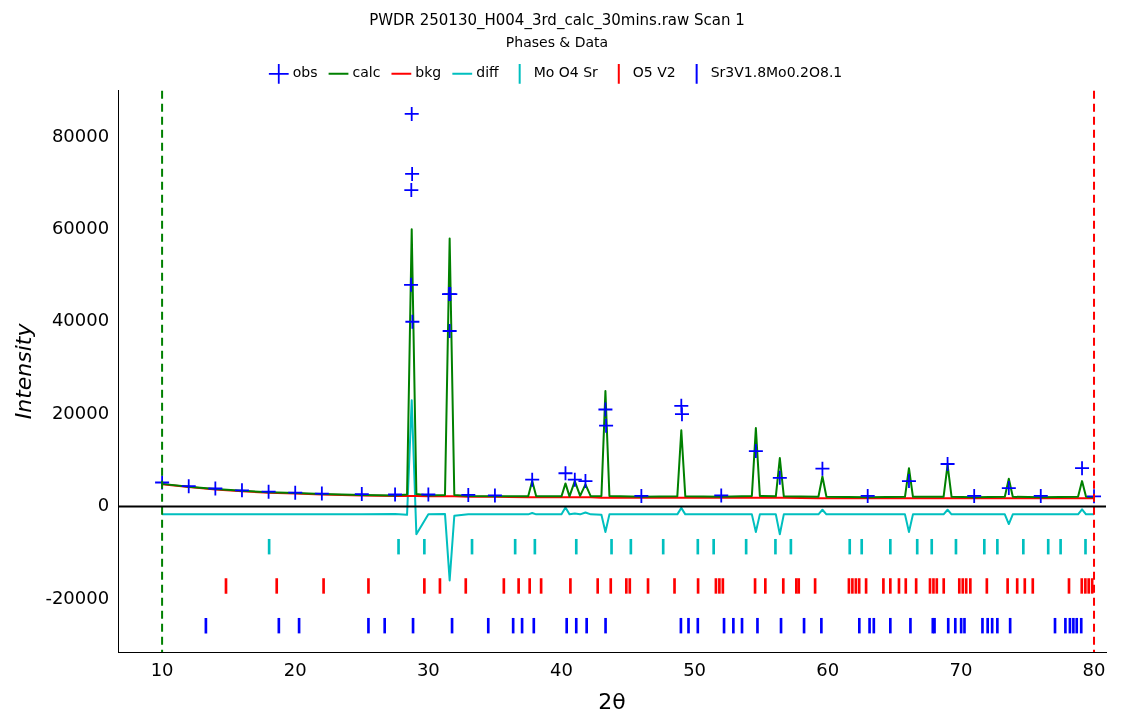 This screenshot has height=728, width=1134. Describe the element at coordinates (80, 228) in the screenshot. I see `y-tick-label: 60000` at that location.